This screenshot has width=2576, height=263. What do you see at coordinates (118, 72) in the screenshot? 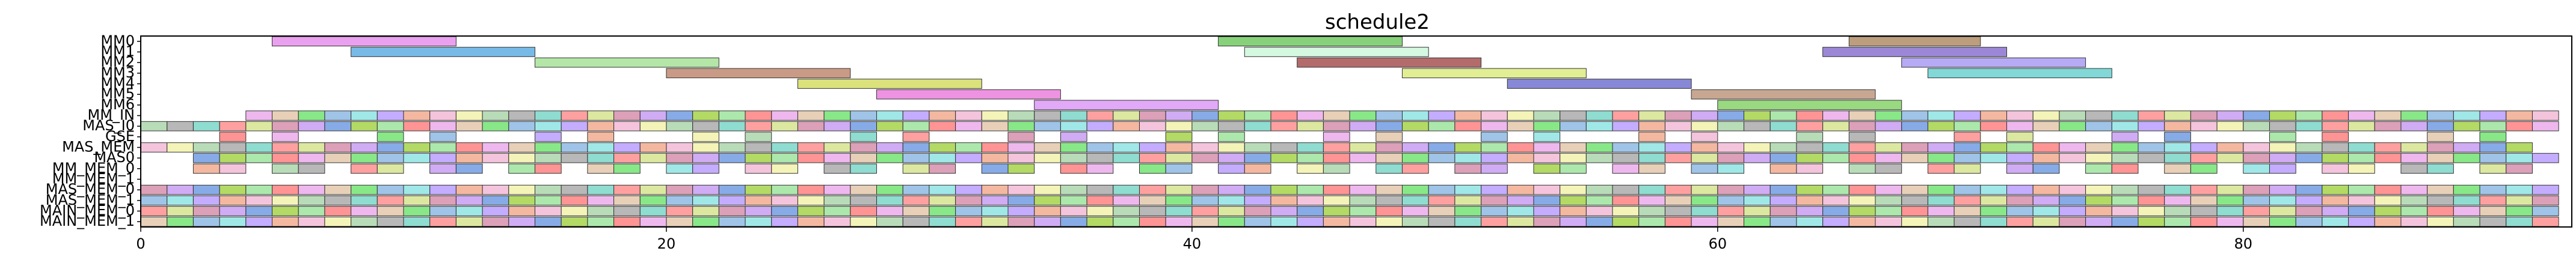
I see `y-tick-label: MM3` at bounding box center [118, 72].